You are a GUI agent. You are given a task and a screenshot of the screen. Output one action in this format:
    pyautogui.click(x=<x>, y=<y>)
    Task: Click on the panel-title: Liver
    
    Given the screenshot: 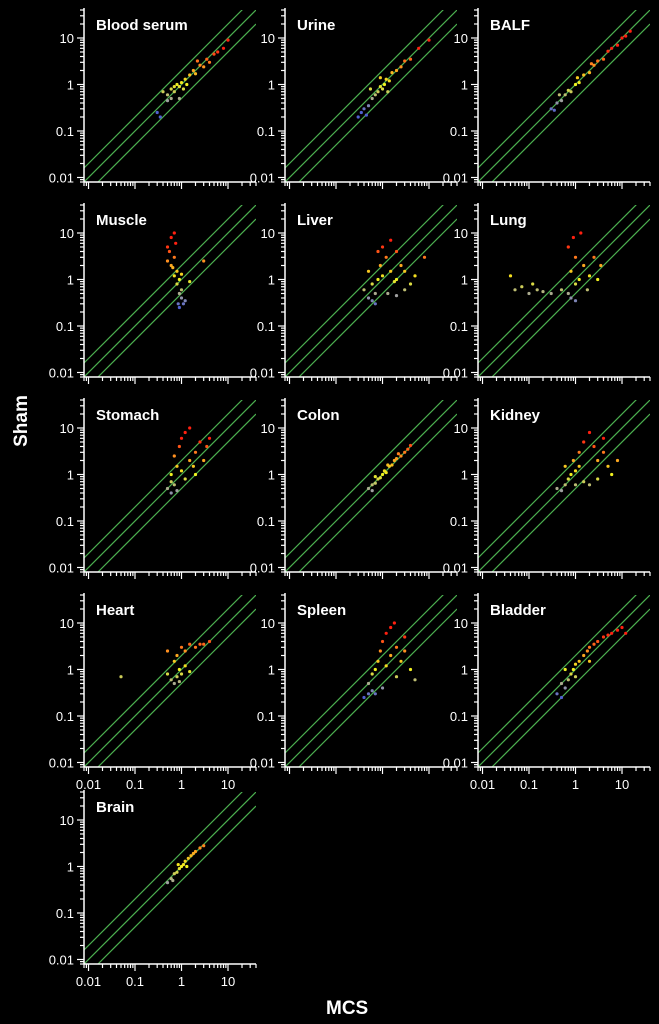 What is the action you would take?
    pyautogui.click(x=315, y=220)
    